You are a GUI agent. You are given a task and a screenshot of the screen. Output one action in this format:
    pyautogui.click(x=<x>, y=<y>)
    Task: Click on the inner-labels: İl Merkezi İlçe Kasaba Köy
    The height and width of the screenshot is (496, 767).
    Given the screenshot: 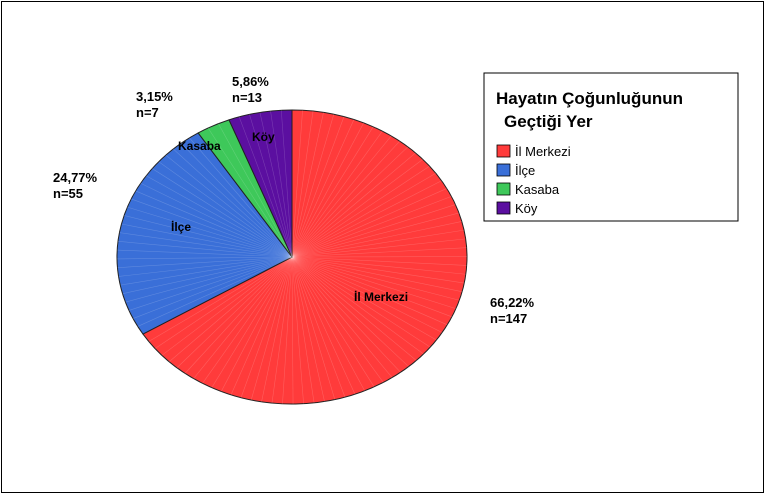 What is the action you would take?
    pyautogui.click(x=289, y=217)
    